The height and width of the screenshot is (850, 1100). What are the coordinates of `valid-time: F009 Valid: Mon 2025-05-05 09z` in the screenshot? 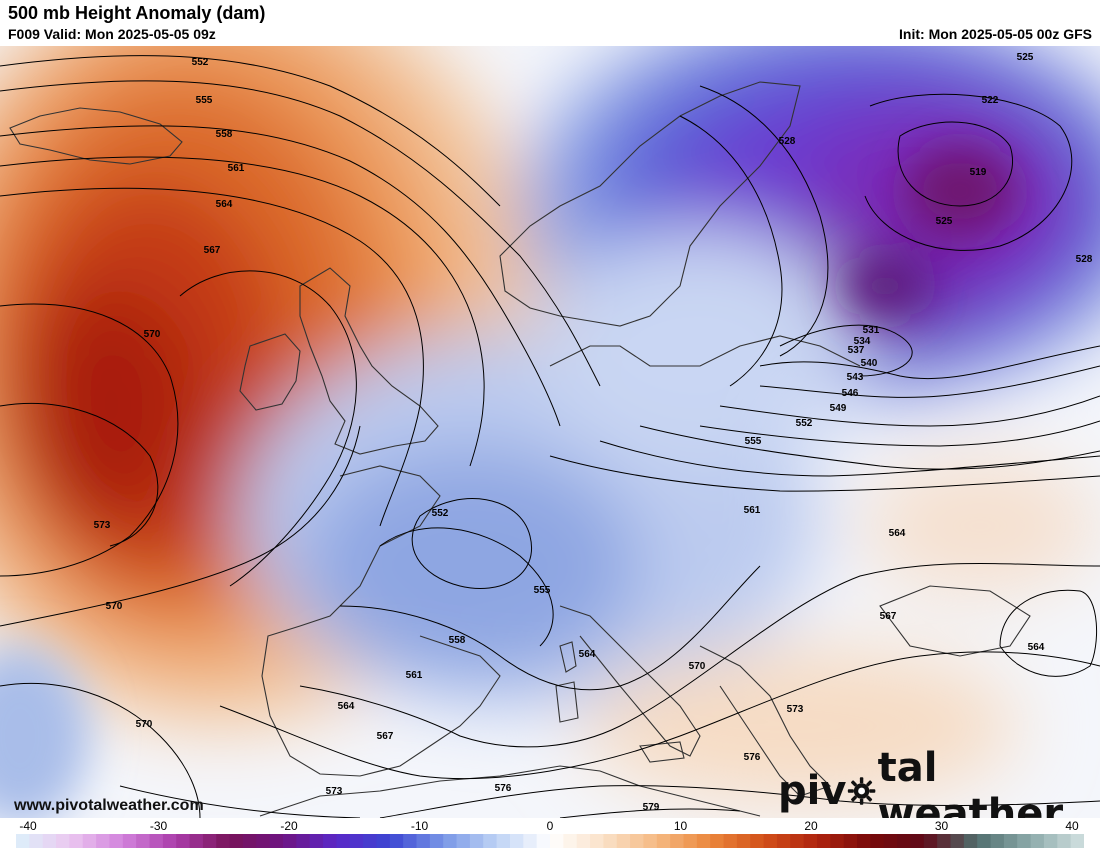 It's located at (112, 34).